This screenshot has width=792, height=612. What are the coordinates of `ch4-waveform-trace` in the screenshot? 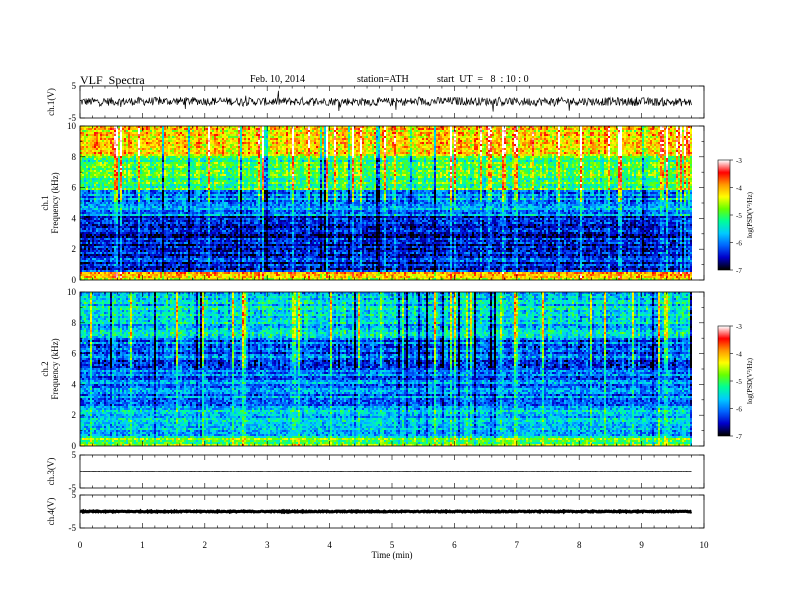 It's located at (386, 511).